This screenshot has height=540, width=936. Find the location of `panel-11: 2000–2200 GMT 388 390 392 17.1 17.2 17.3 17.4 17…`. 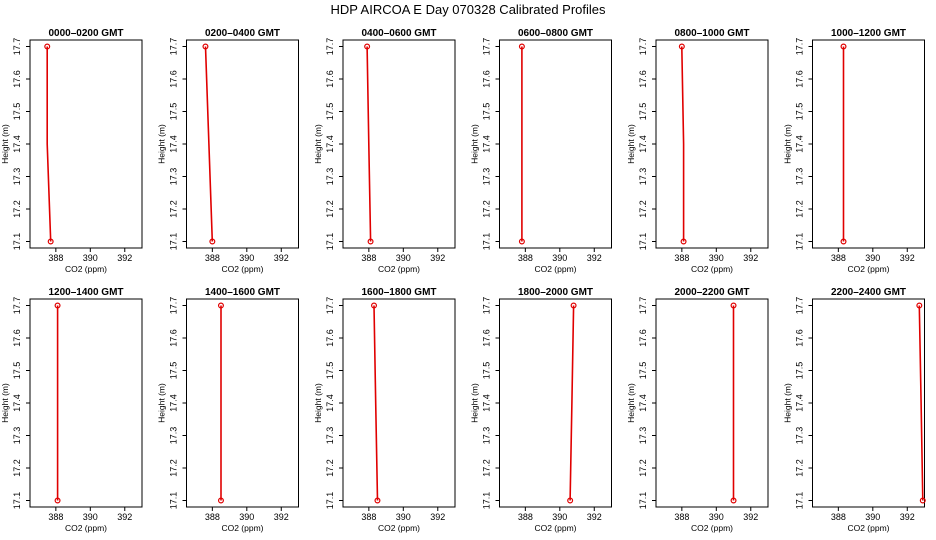

panel-11: 2000–2200 GMT 388 390 392 17.1 17.2 17.3 17.4 17… is located at coordinates (697, 410).